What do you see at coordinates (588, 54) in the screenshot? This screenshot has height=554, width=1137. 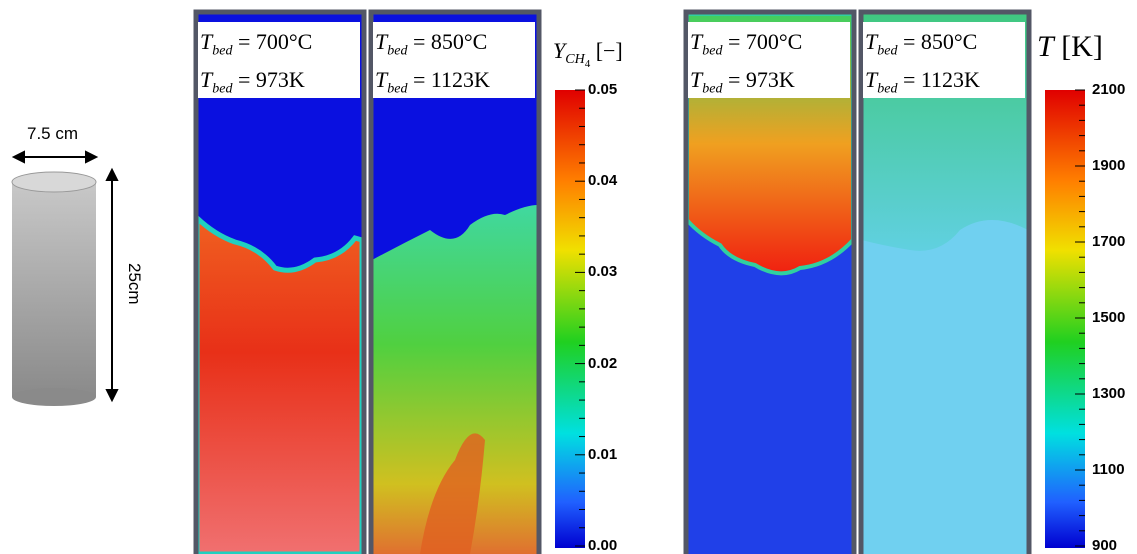 I see `colorbar-title: YCH4 [−]` at bounding box center [588, 54].